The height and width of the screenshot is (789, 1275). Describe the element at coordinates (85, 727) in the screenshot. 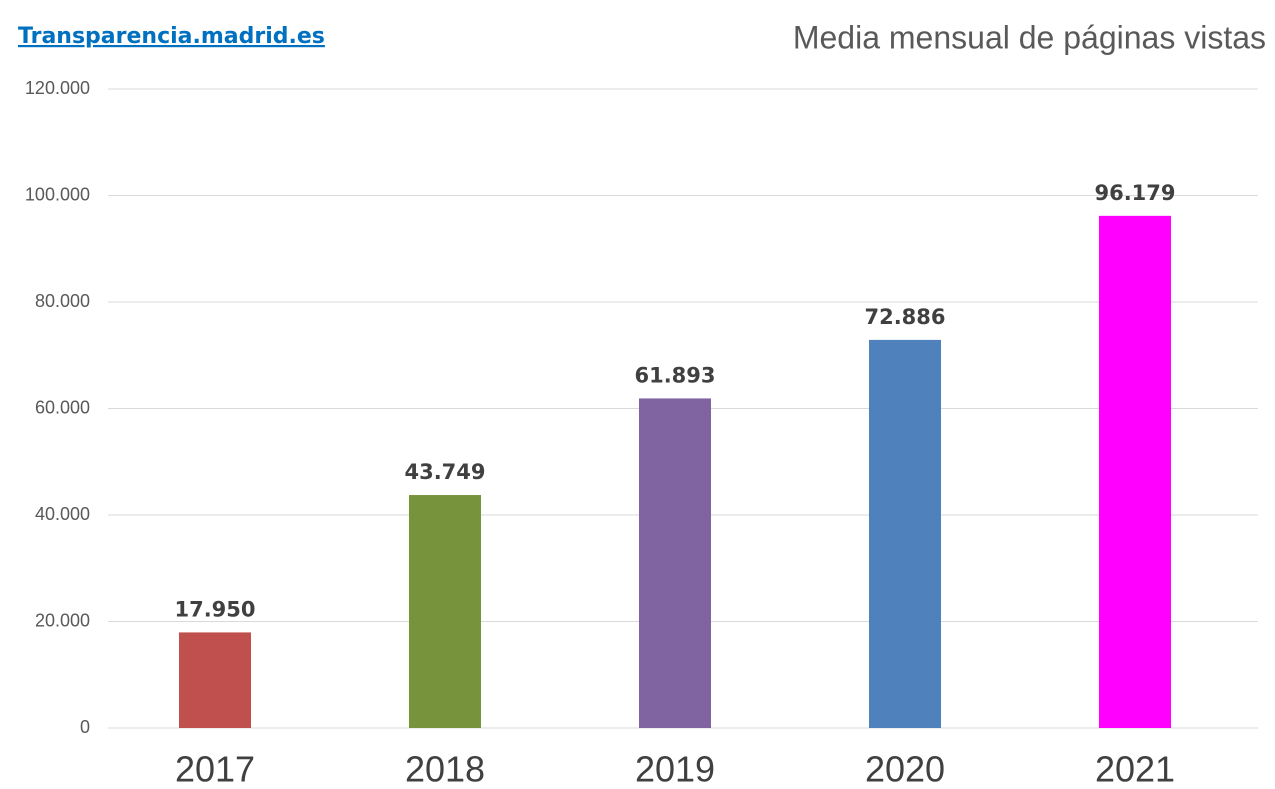

I see `y-tick-label: 0` at that location.